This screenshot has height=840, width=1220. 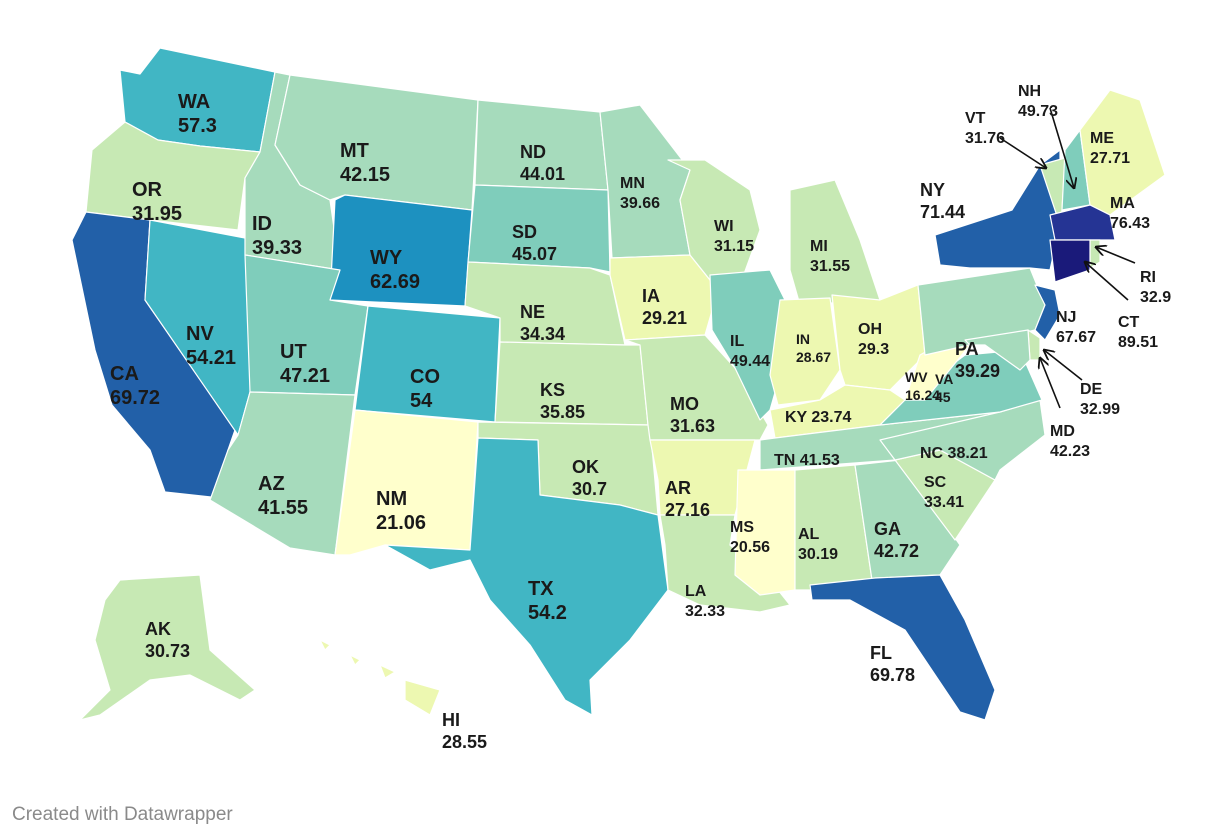 I want to click on state-code-hi: HI, so click(x=451, y=720).